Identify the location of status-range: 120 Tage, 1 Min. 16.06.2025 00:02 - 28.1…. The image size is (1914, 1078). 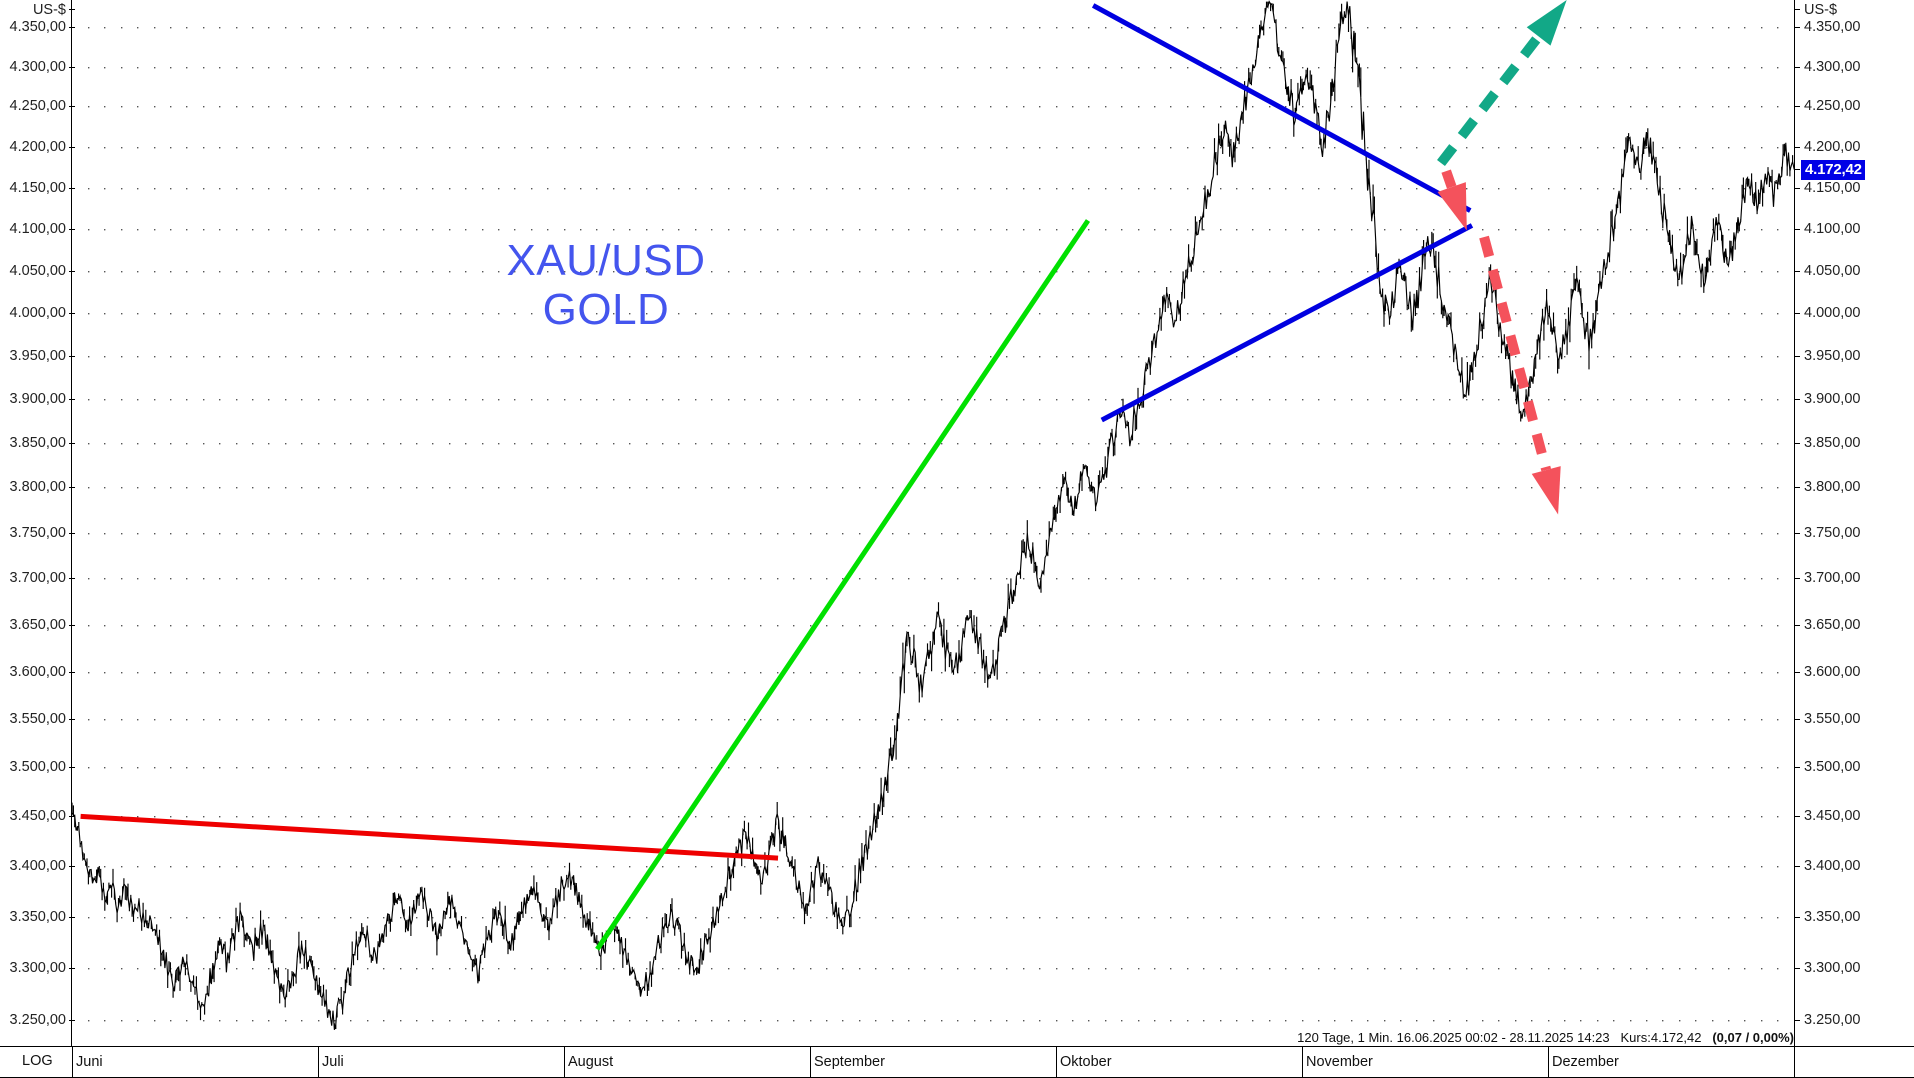
(1453, 1037).